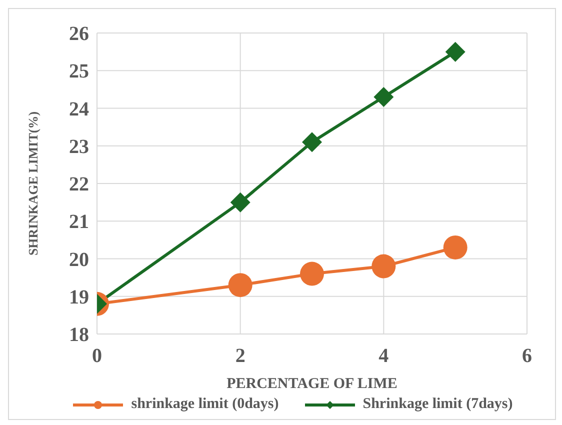  Describe the element at coordinates (79, 71) in the screenshot. I see `y-tick-label: 25` at that location.